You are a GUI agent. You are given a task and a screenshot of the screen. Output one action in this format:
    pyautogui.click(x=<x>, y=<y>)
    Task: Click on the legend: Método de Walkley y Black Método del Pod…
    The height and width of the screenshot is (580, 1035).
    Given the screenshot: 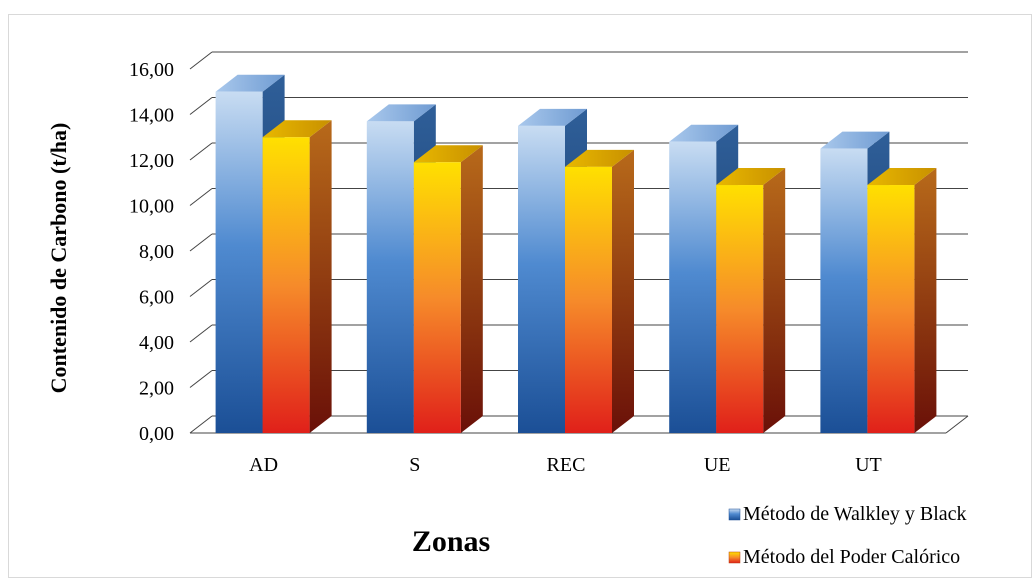 What is the action you would take?
    pyautogui.click(x=847, y=535)
    